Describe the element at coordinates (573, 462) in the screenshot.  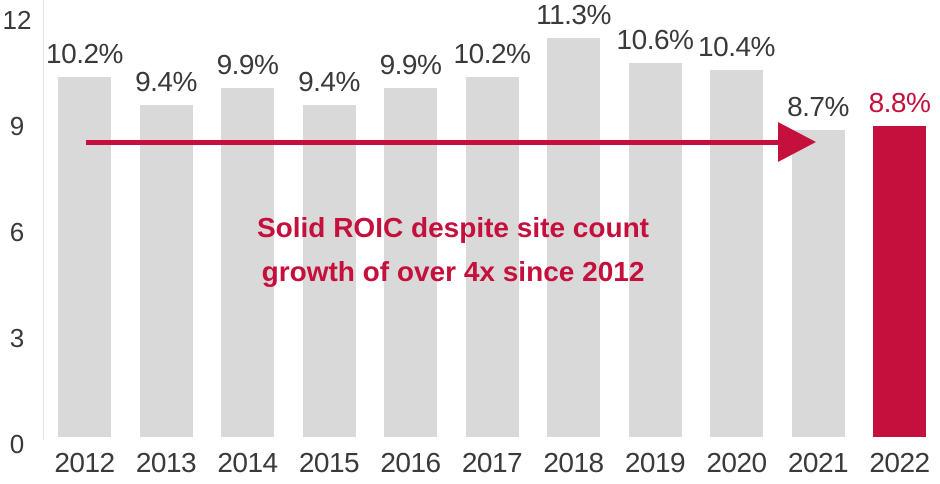
I see `x-tick-label-2018: 2018` at that location.